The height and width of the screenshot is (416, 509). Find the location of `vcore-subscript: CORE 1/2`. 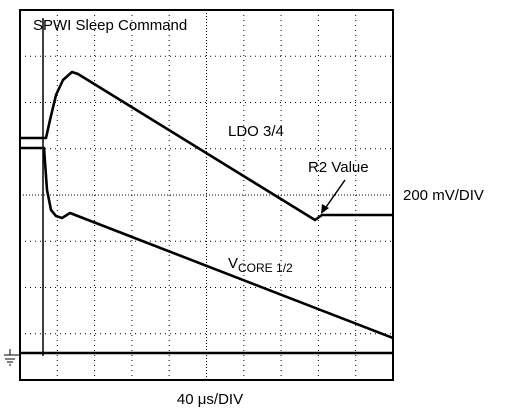

vcore-subscript: CORE 1/2 is located at coordinates (265, 268).